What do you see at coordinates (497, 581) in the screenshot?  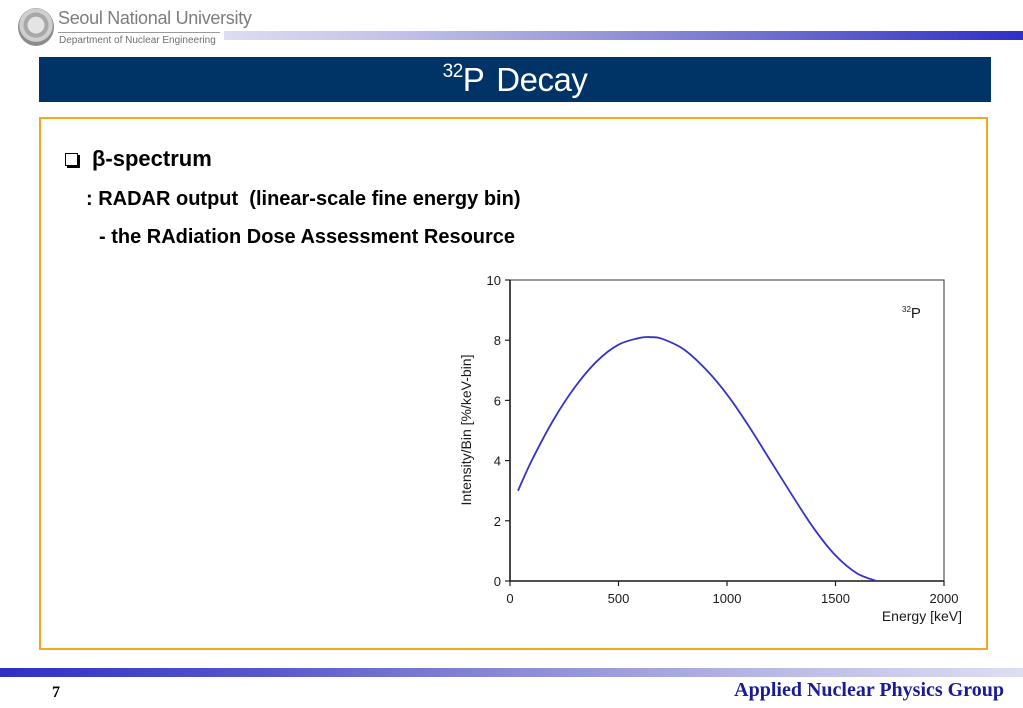 I see `y-tick-label: 0` at bounding box center [497, 581].